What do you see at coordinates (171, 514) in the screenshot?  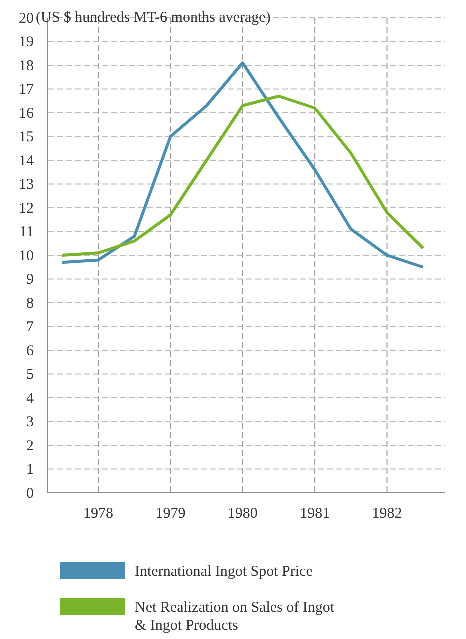 I see `x-tick-label: 1979` at bounding box center [171, 514].